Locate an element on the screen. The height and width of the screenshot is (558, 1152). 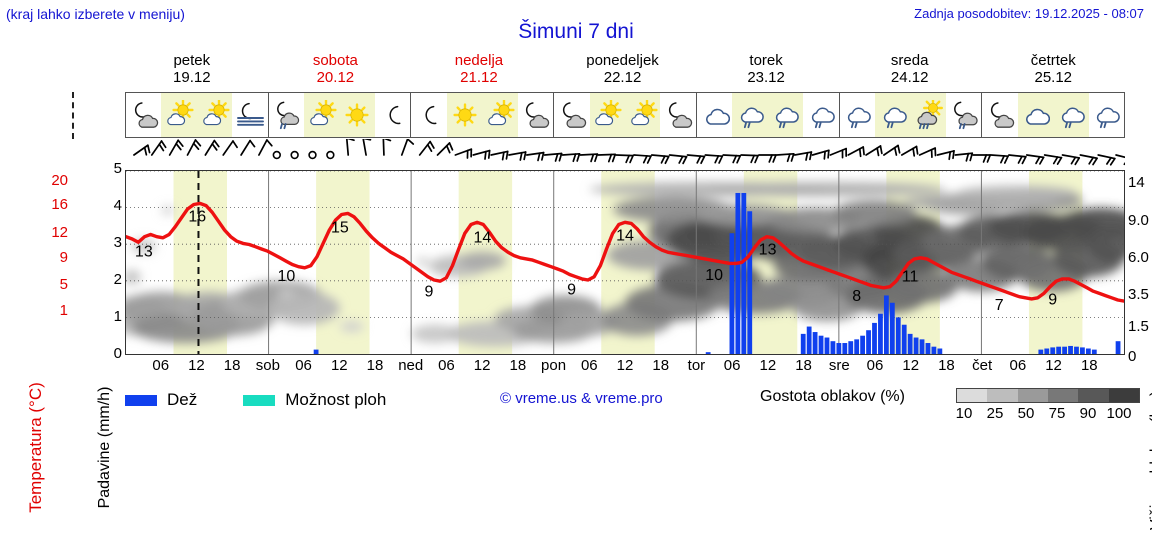
rain-legend-label: Dež is located at coordinates (182, 400).